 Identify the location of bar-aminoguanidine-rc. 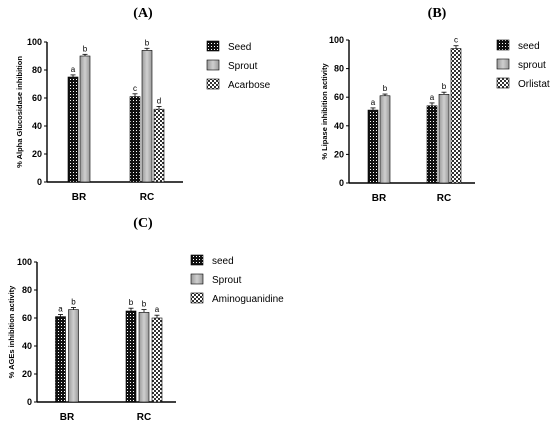
(157, 360).